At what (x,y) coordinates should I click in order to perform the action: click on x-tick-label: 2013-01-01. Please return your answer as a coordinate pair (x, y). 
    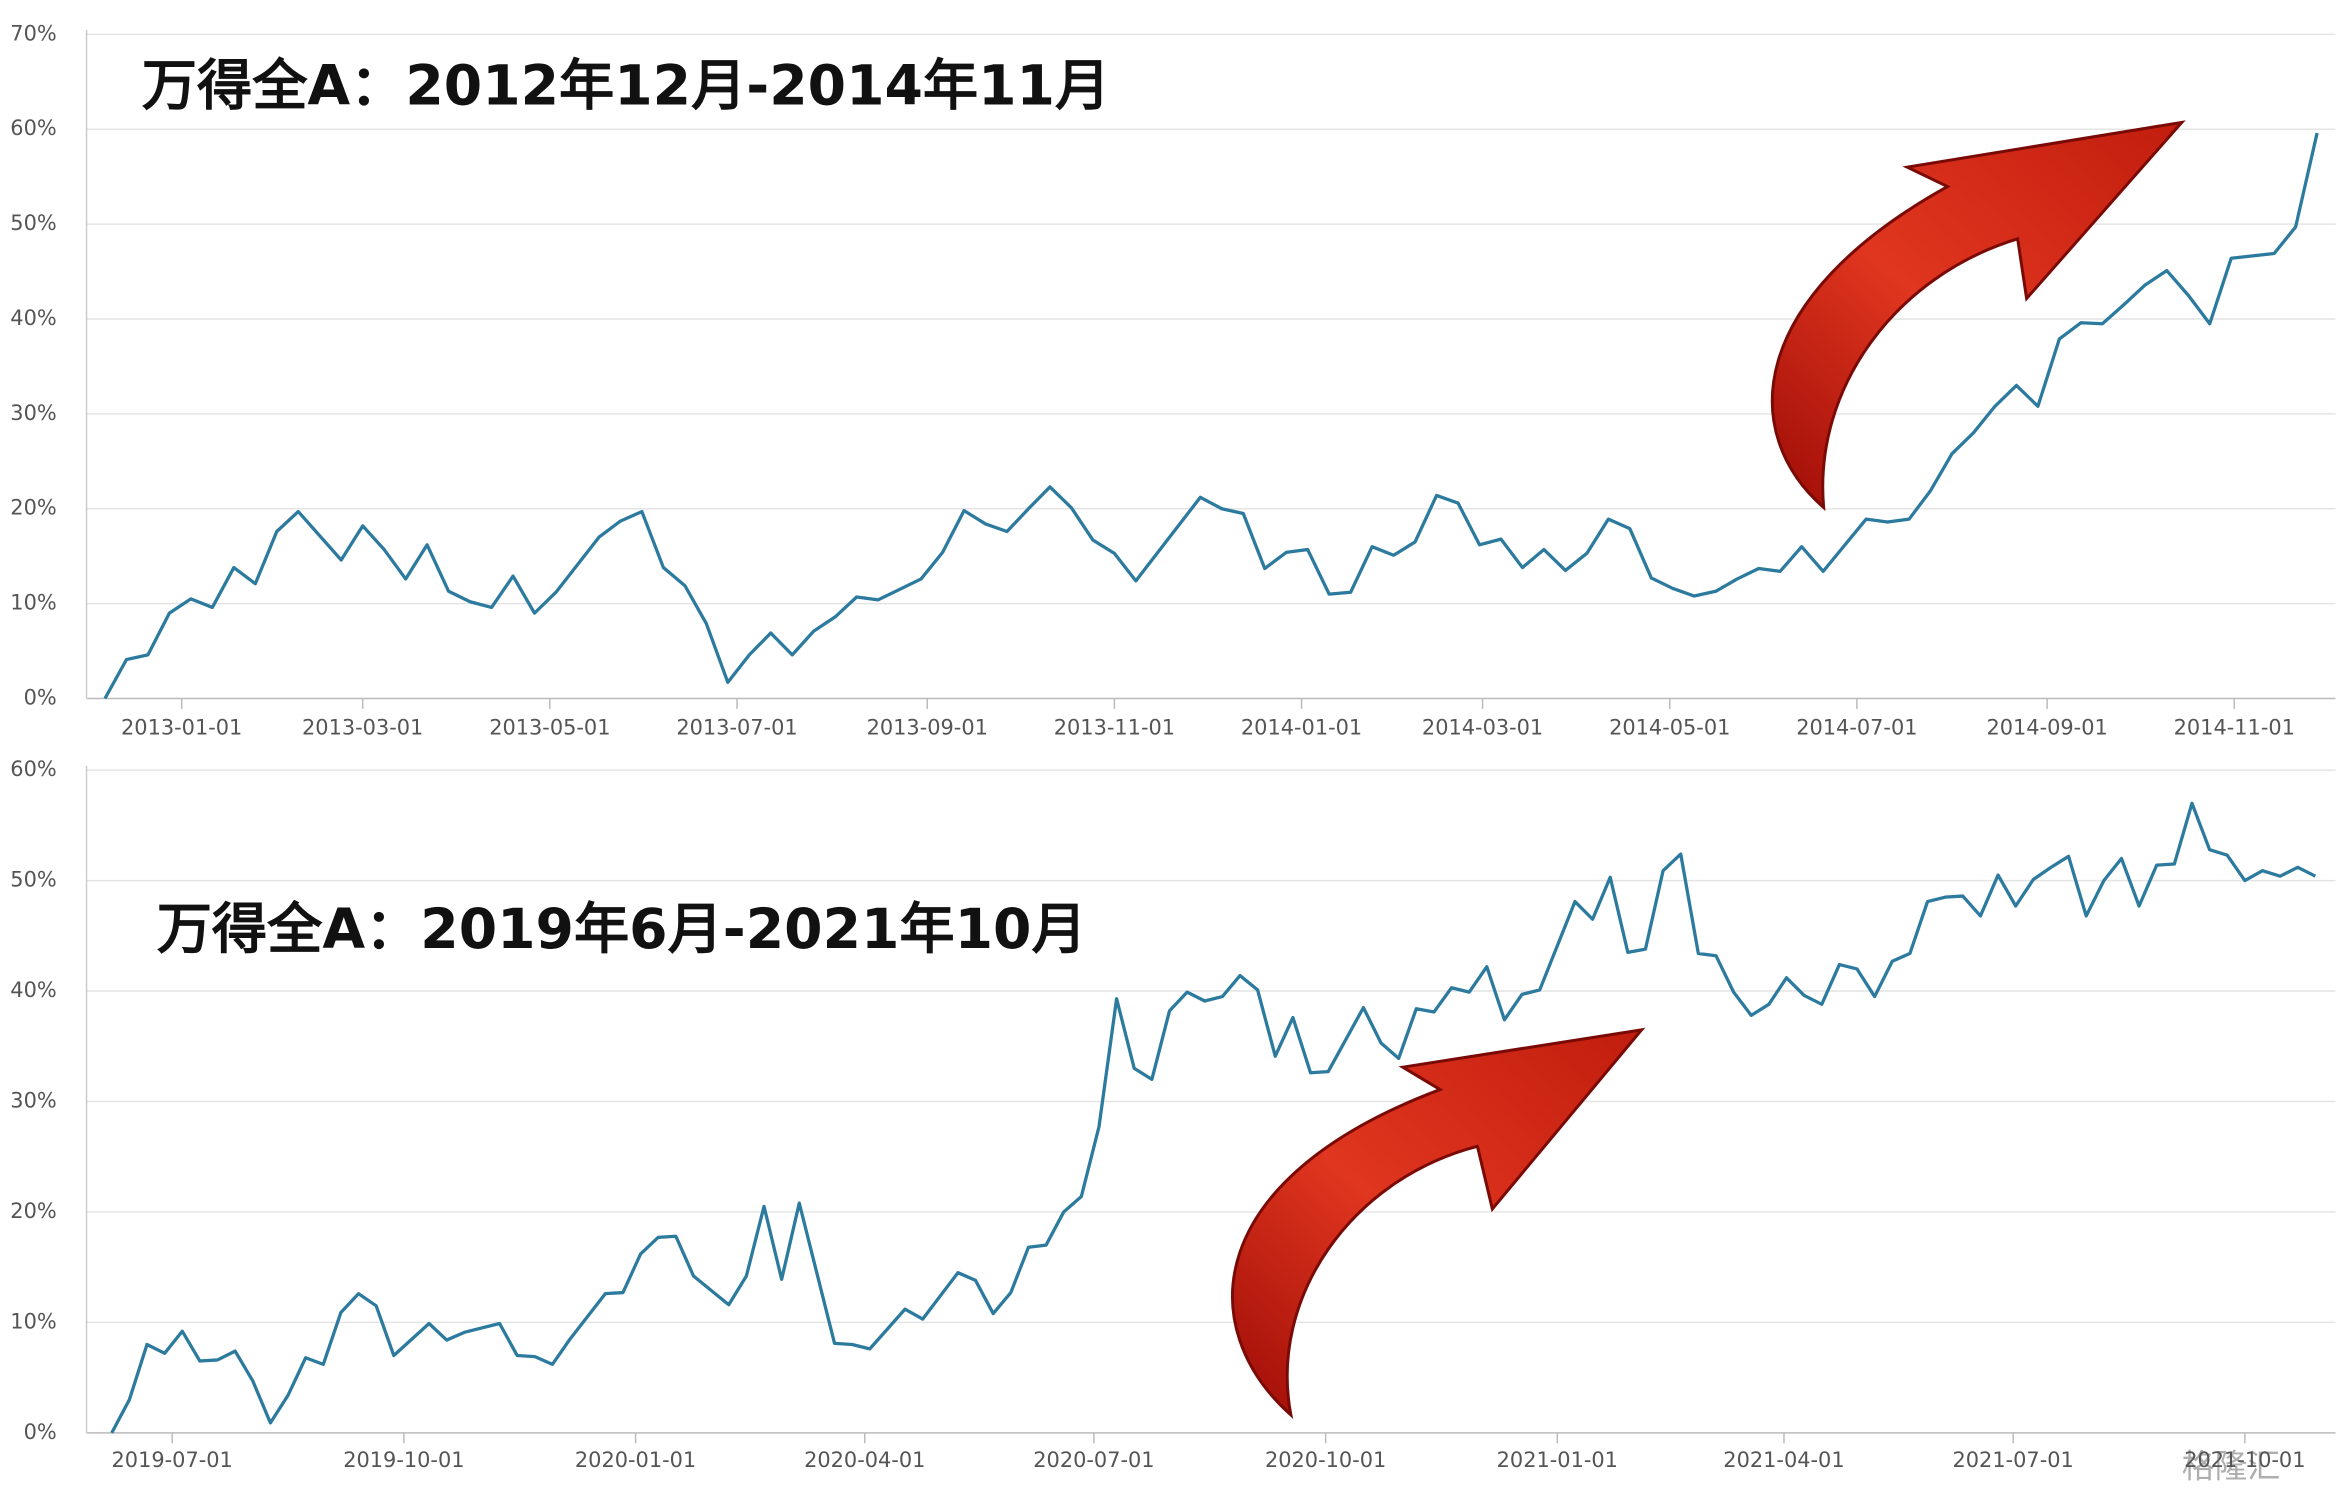
    Looking at the image, I should click on (181, 727).